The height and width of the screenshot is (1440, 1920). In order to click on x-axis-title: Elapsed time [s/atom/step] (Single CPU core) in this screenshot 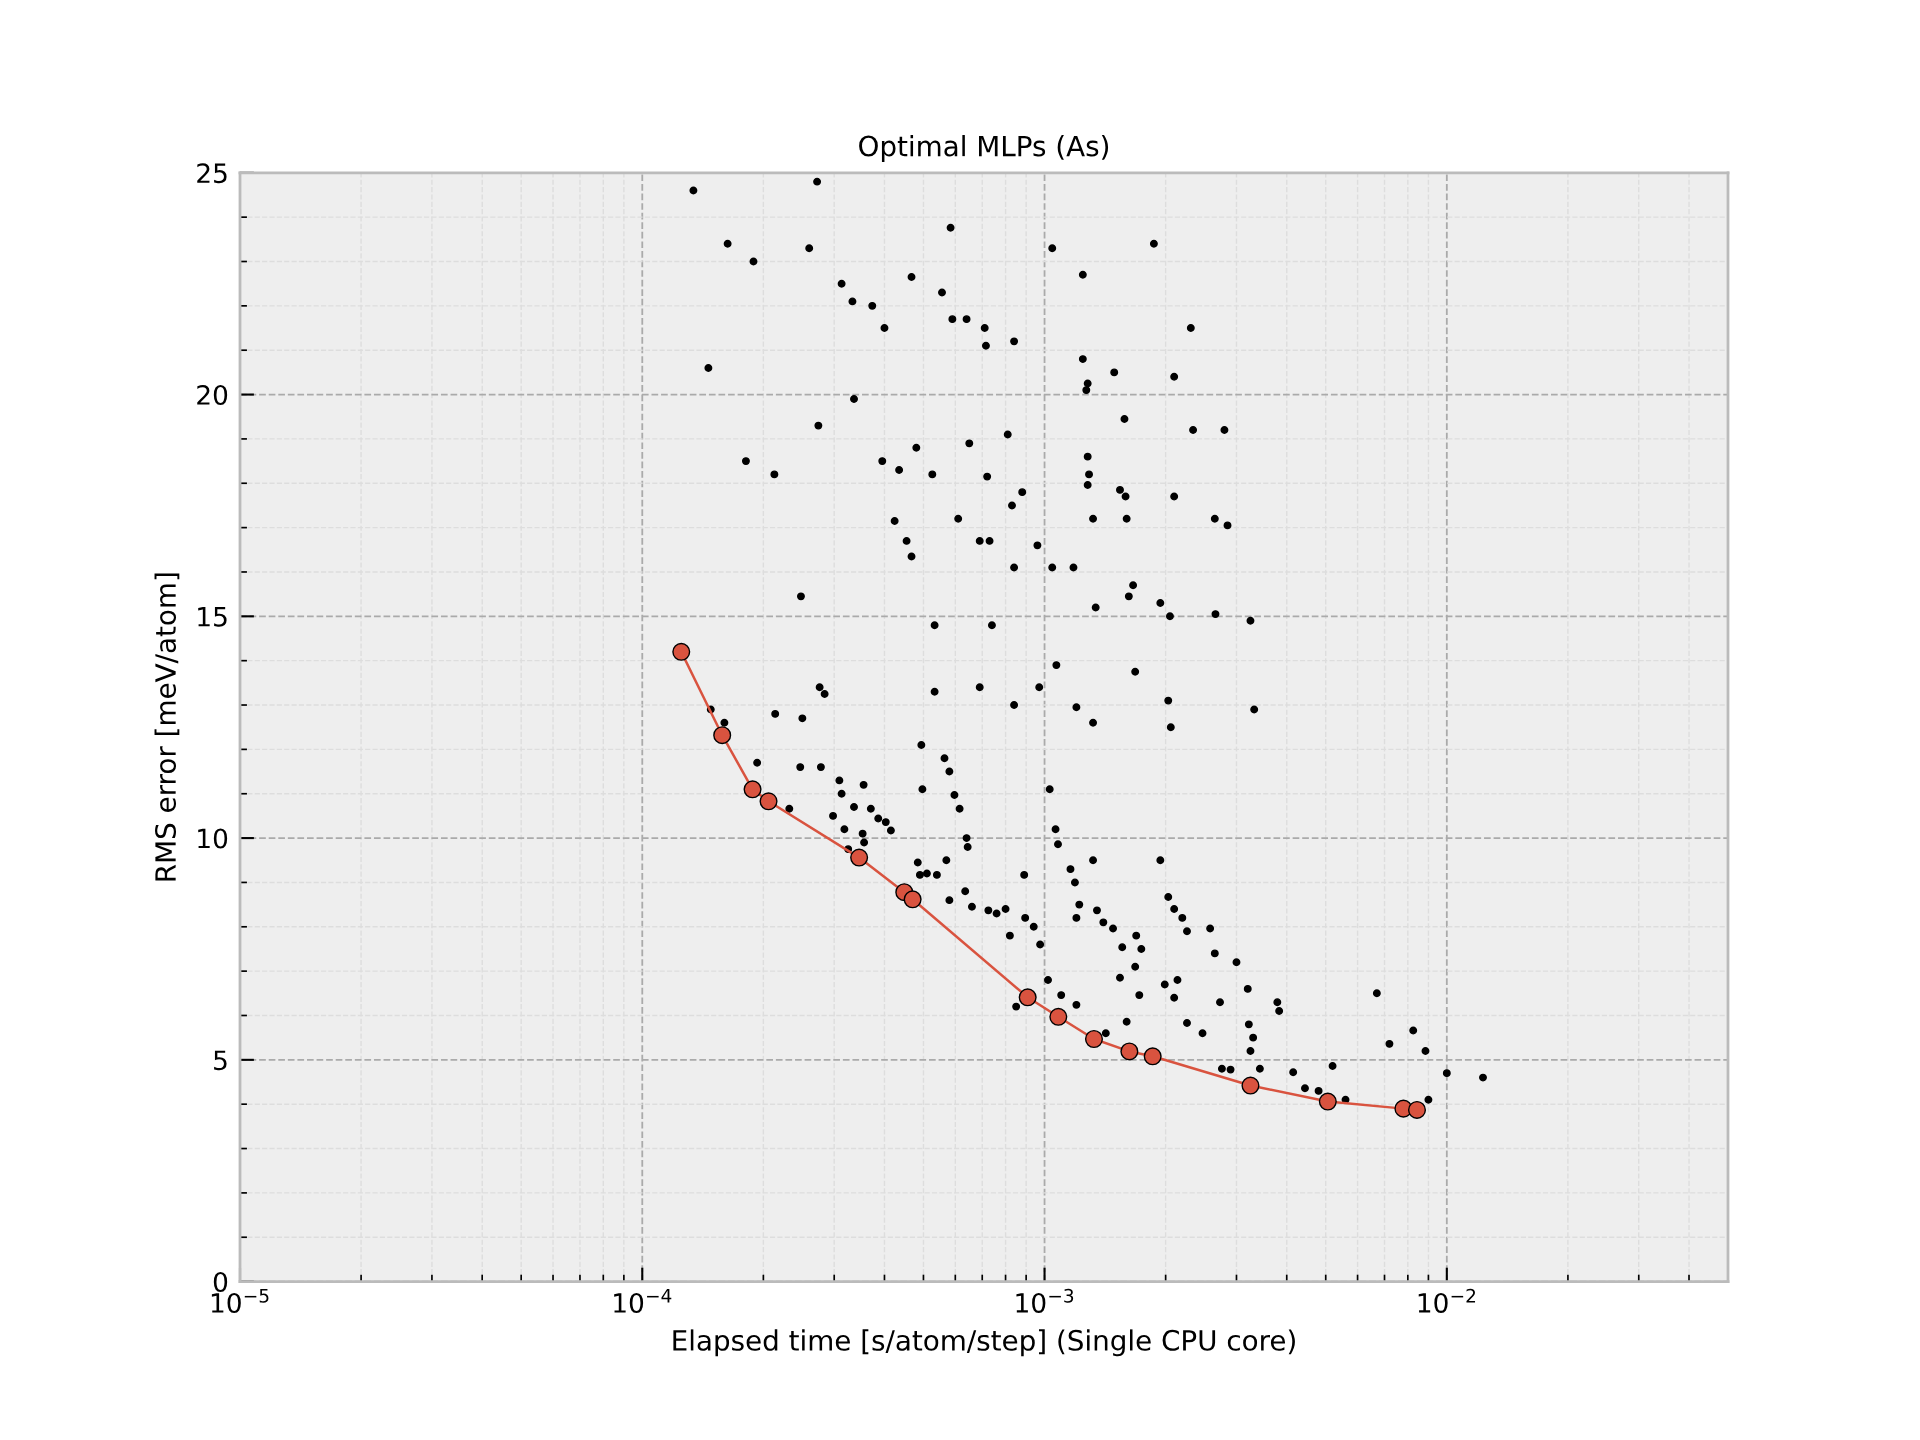, I will do `click(984, 1343)`.